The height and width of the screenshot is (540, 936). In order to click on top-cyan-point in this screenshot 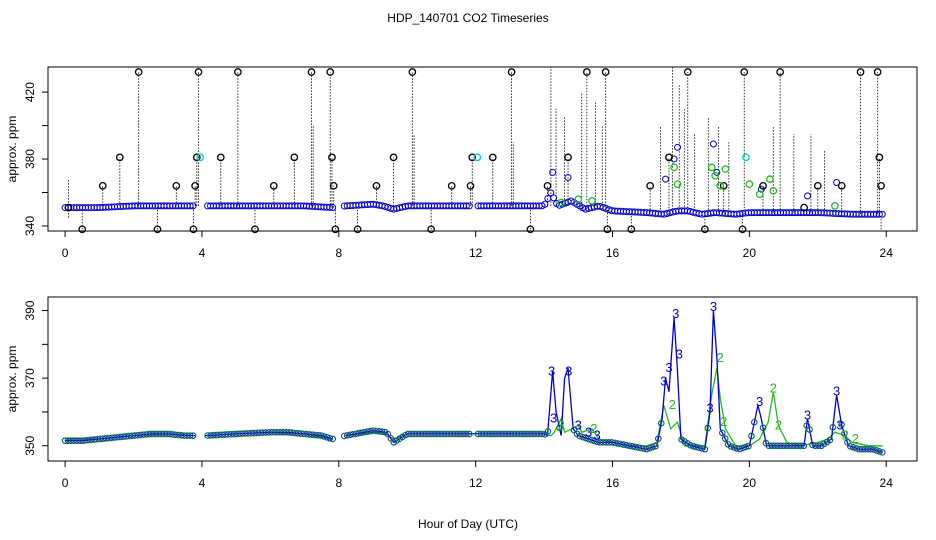, I will do `click(200, 157)`.